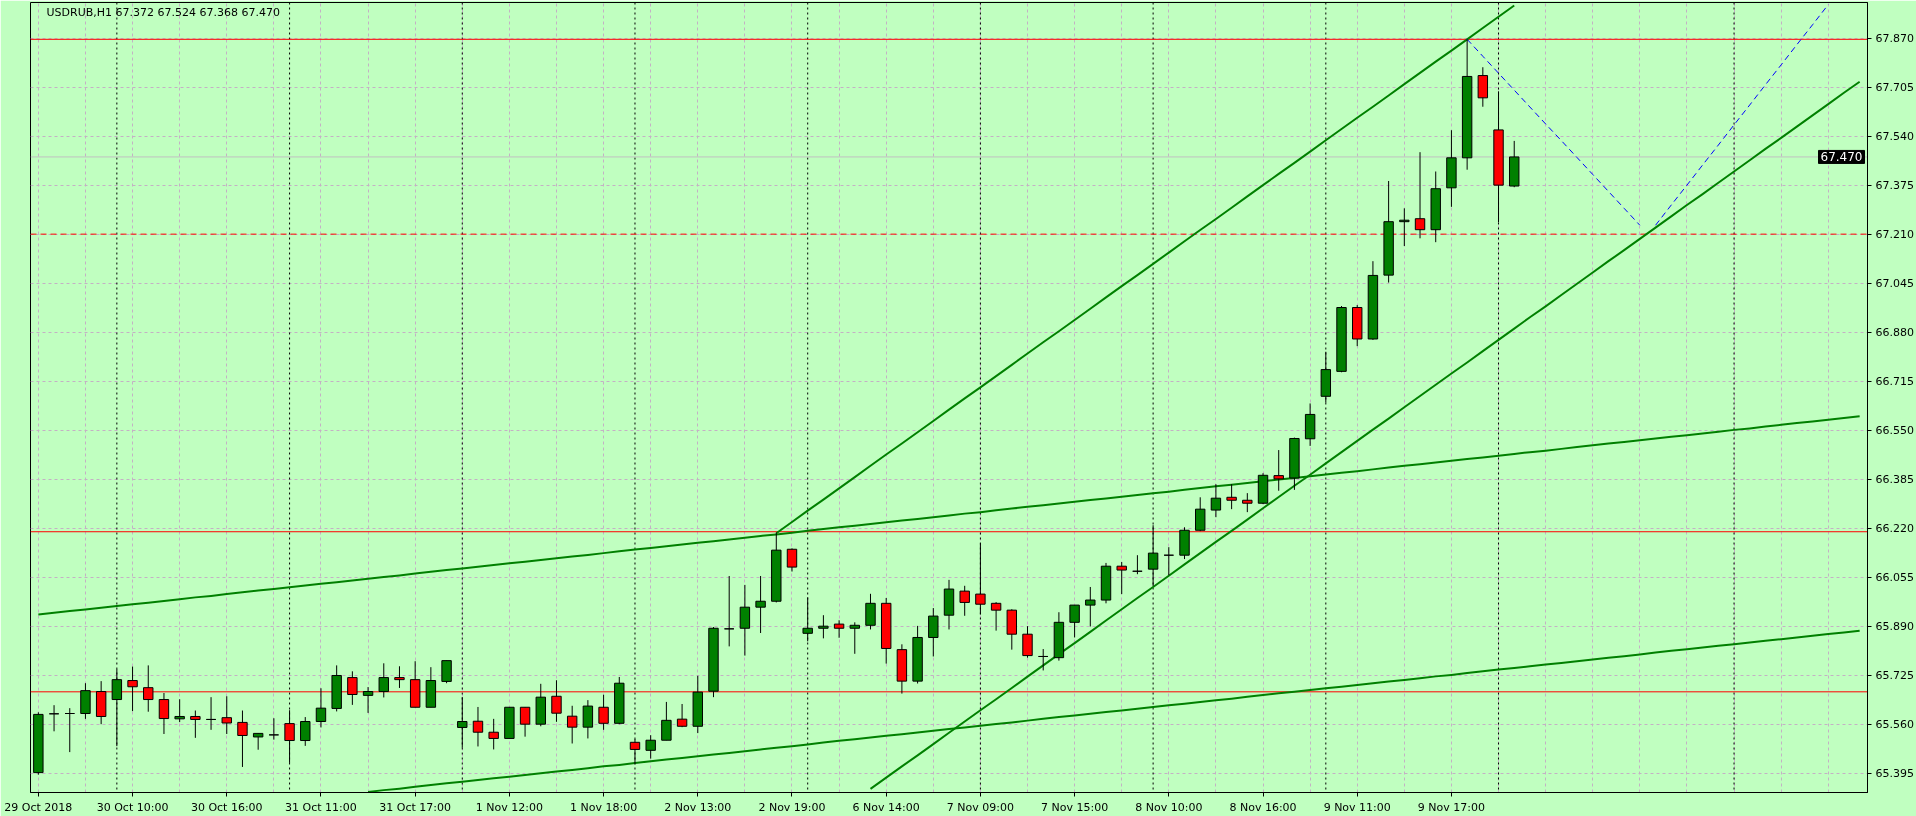 The height and width of the screenshot is (816, 1916). Describe the element at coordinates (1894, 627) in the screenshot. I see `y-tick-label: 65.890` at that location.